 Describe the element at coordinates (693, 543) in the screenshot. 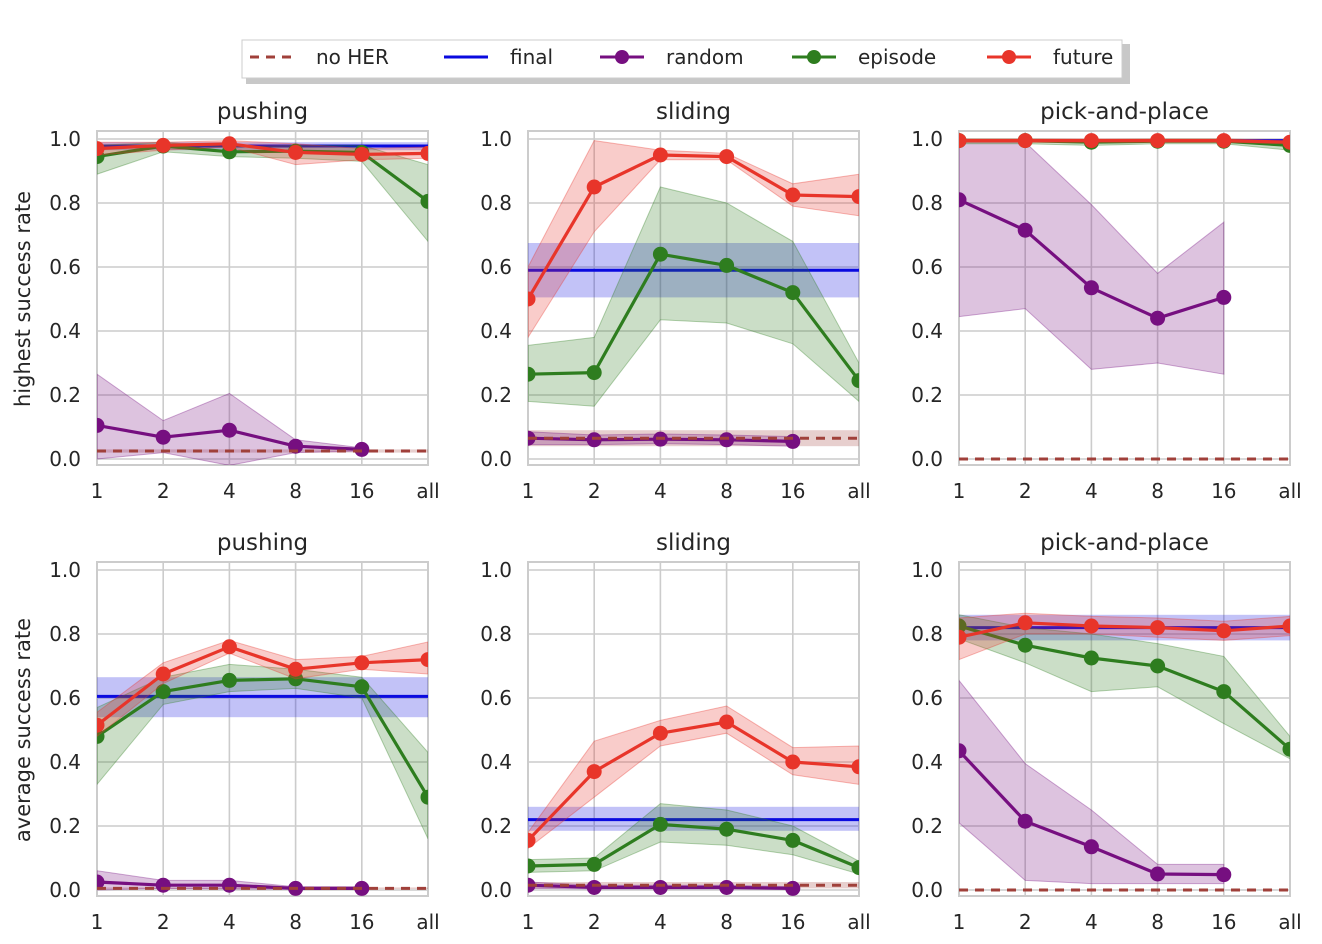

I see `subplot-title: sliding` at that location.